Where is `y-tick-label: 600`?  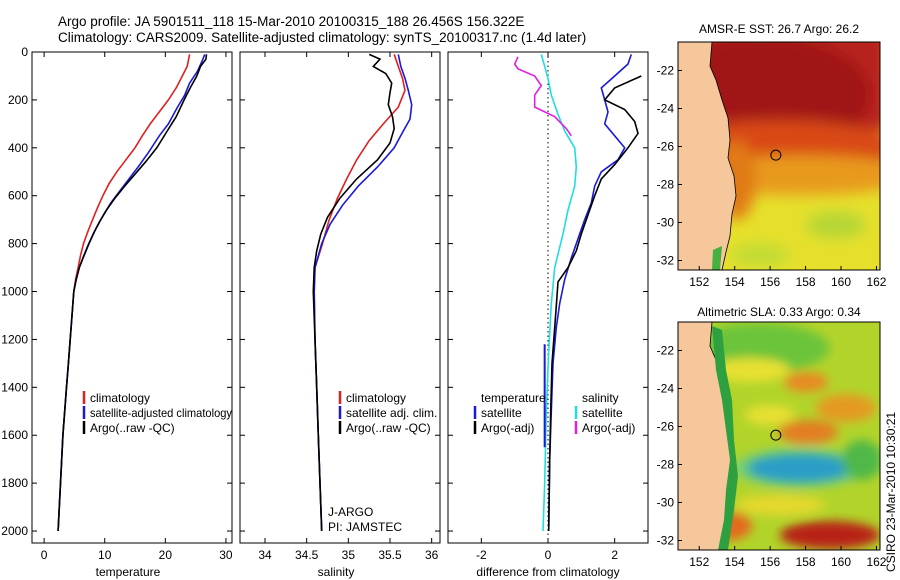 y-tick-label: 600 is located at coordinates (18, 196).